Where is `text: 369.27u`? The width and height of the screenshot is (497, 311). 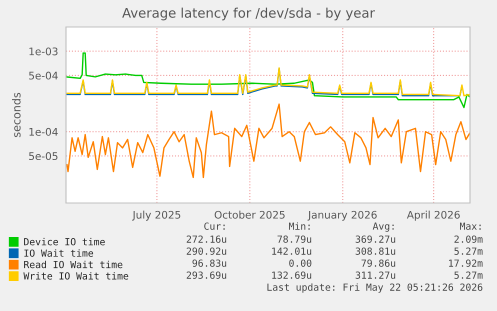
text: 369.27u is located at coordinates (376, 239).